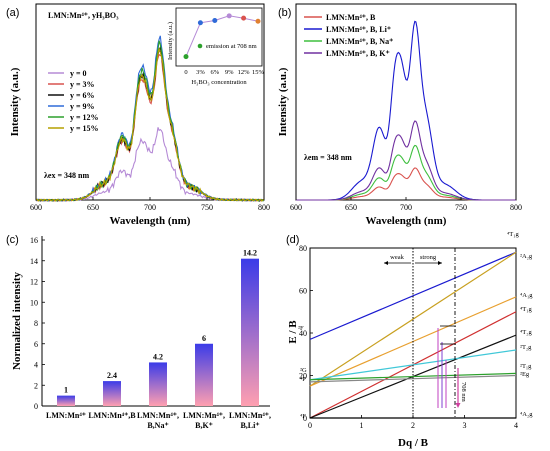 The height and width of the screenshot is (451, 550). Describe the element at coordinates (526, 295) in the screenshot. I see `right-label-4A1g: ⁴A₁g` at that location.